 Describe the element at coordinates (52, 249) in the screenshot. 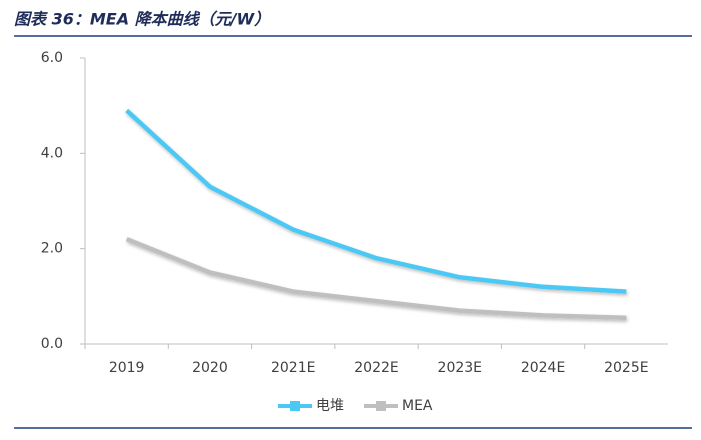

I see `y-tick-label: 2.0` at that location.